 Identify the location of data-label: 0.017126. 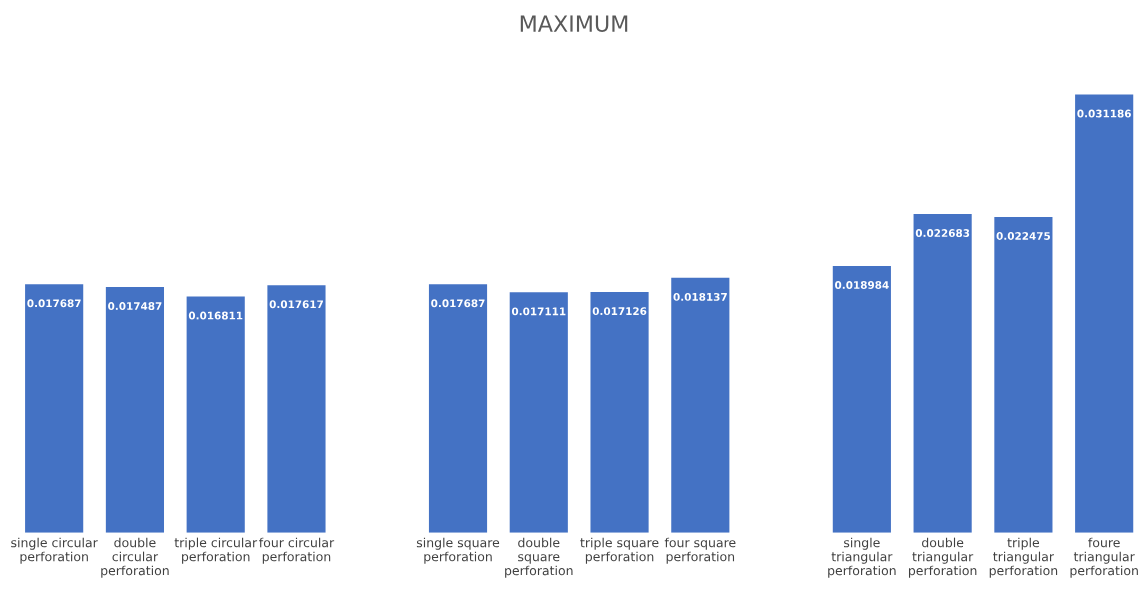
(619, 311).